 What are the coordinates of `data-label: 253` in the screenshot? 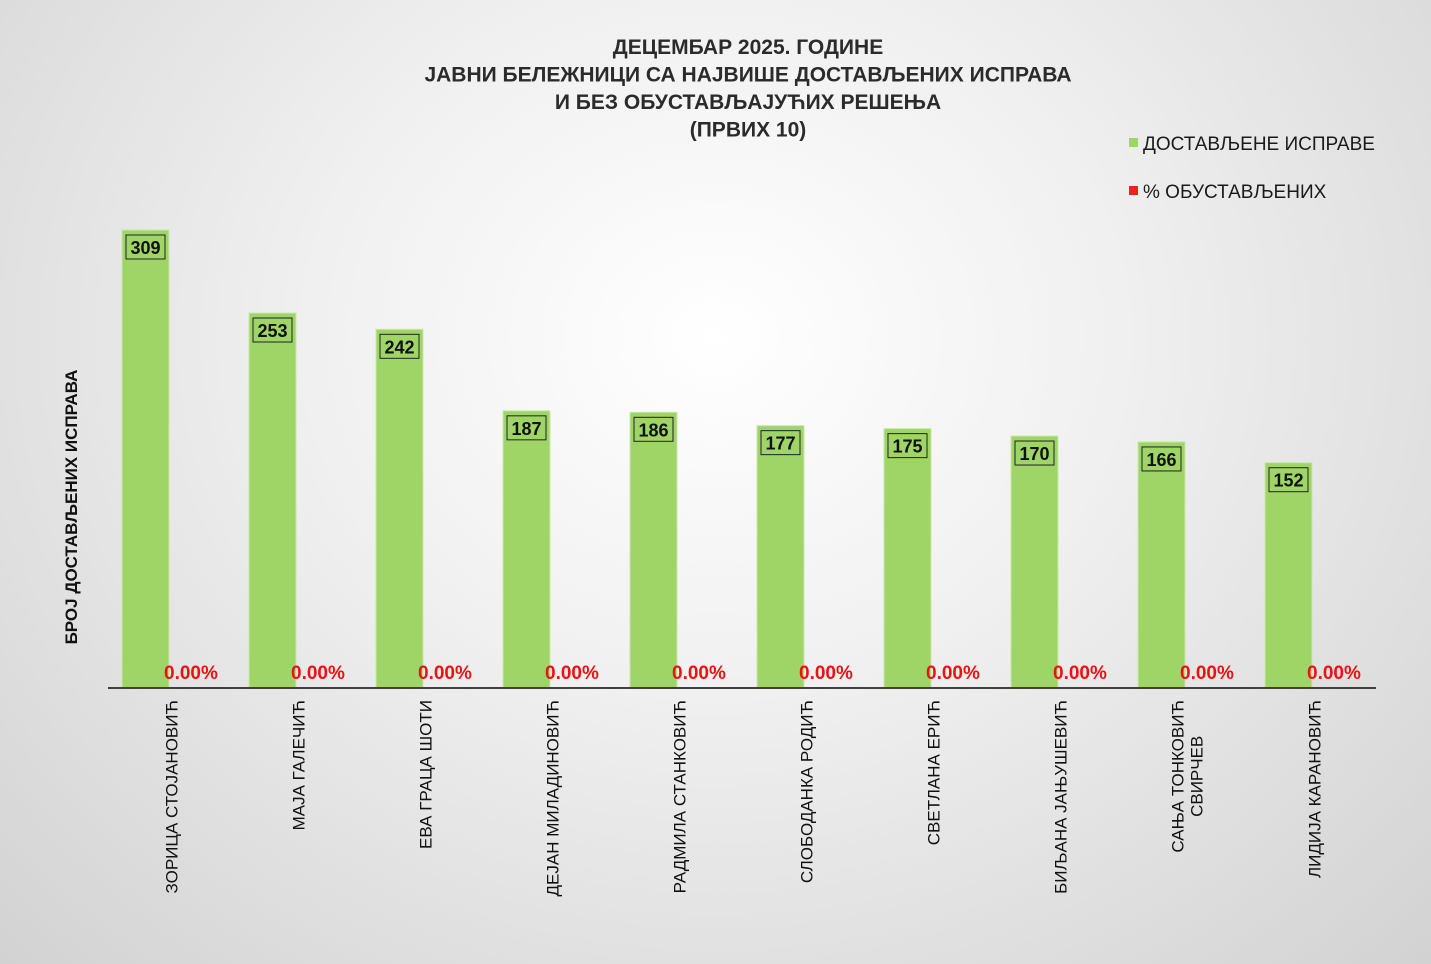 It's located at (272, 331).